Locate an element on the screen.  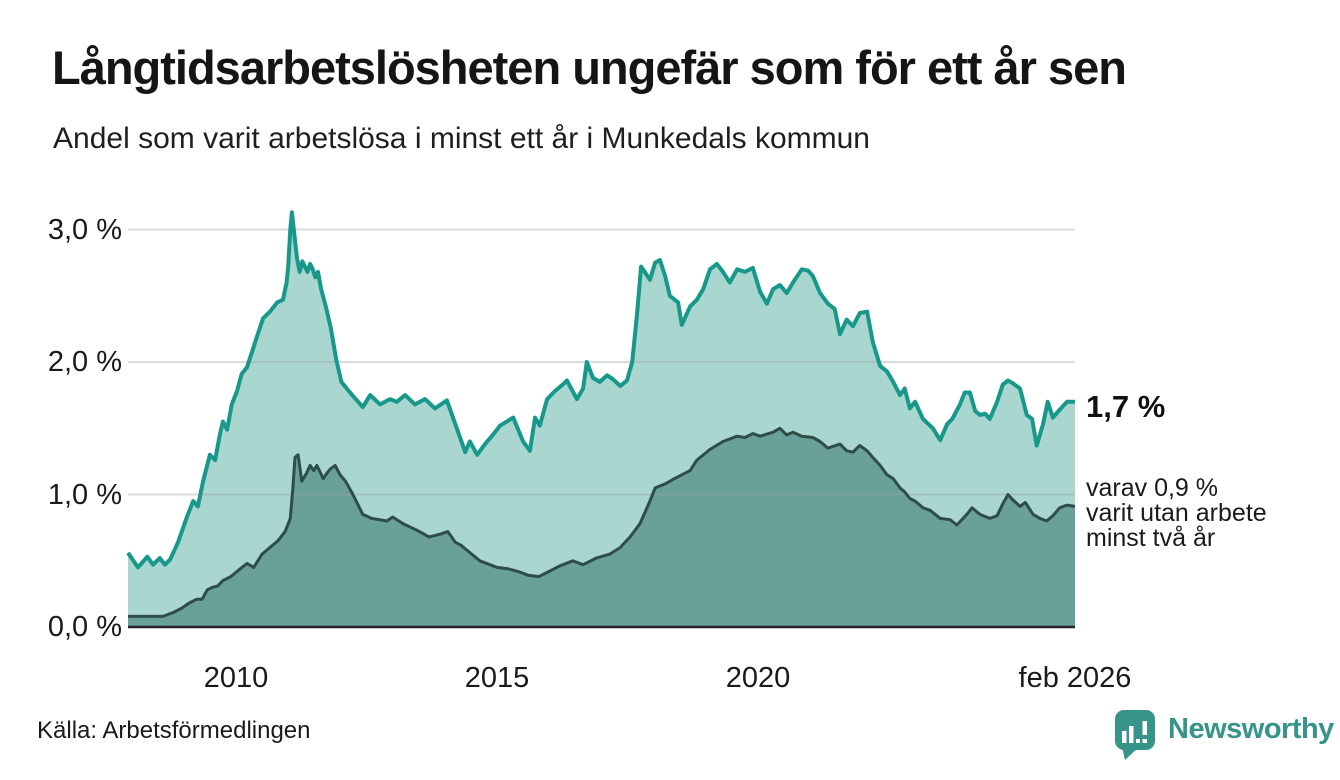
y-tick-label: 1,0 % is located at coordinates (84, 494).